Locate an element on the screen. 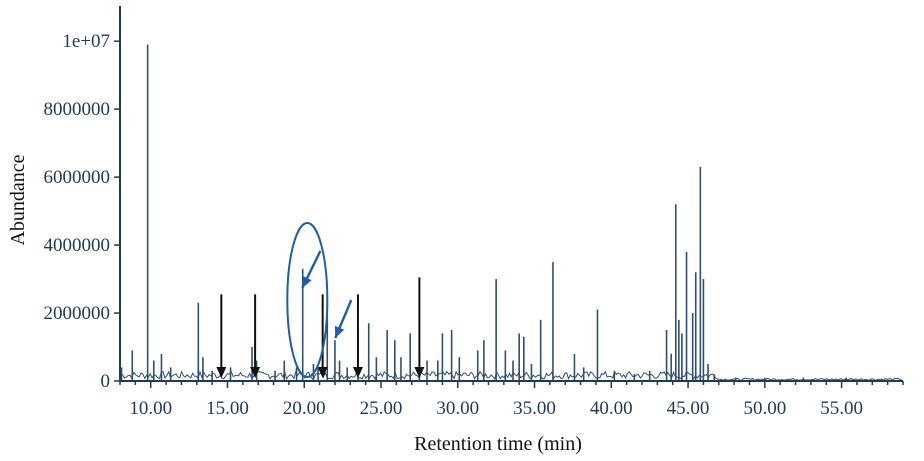  baseline-noise is located at coordinates (511, 375).